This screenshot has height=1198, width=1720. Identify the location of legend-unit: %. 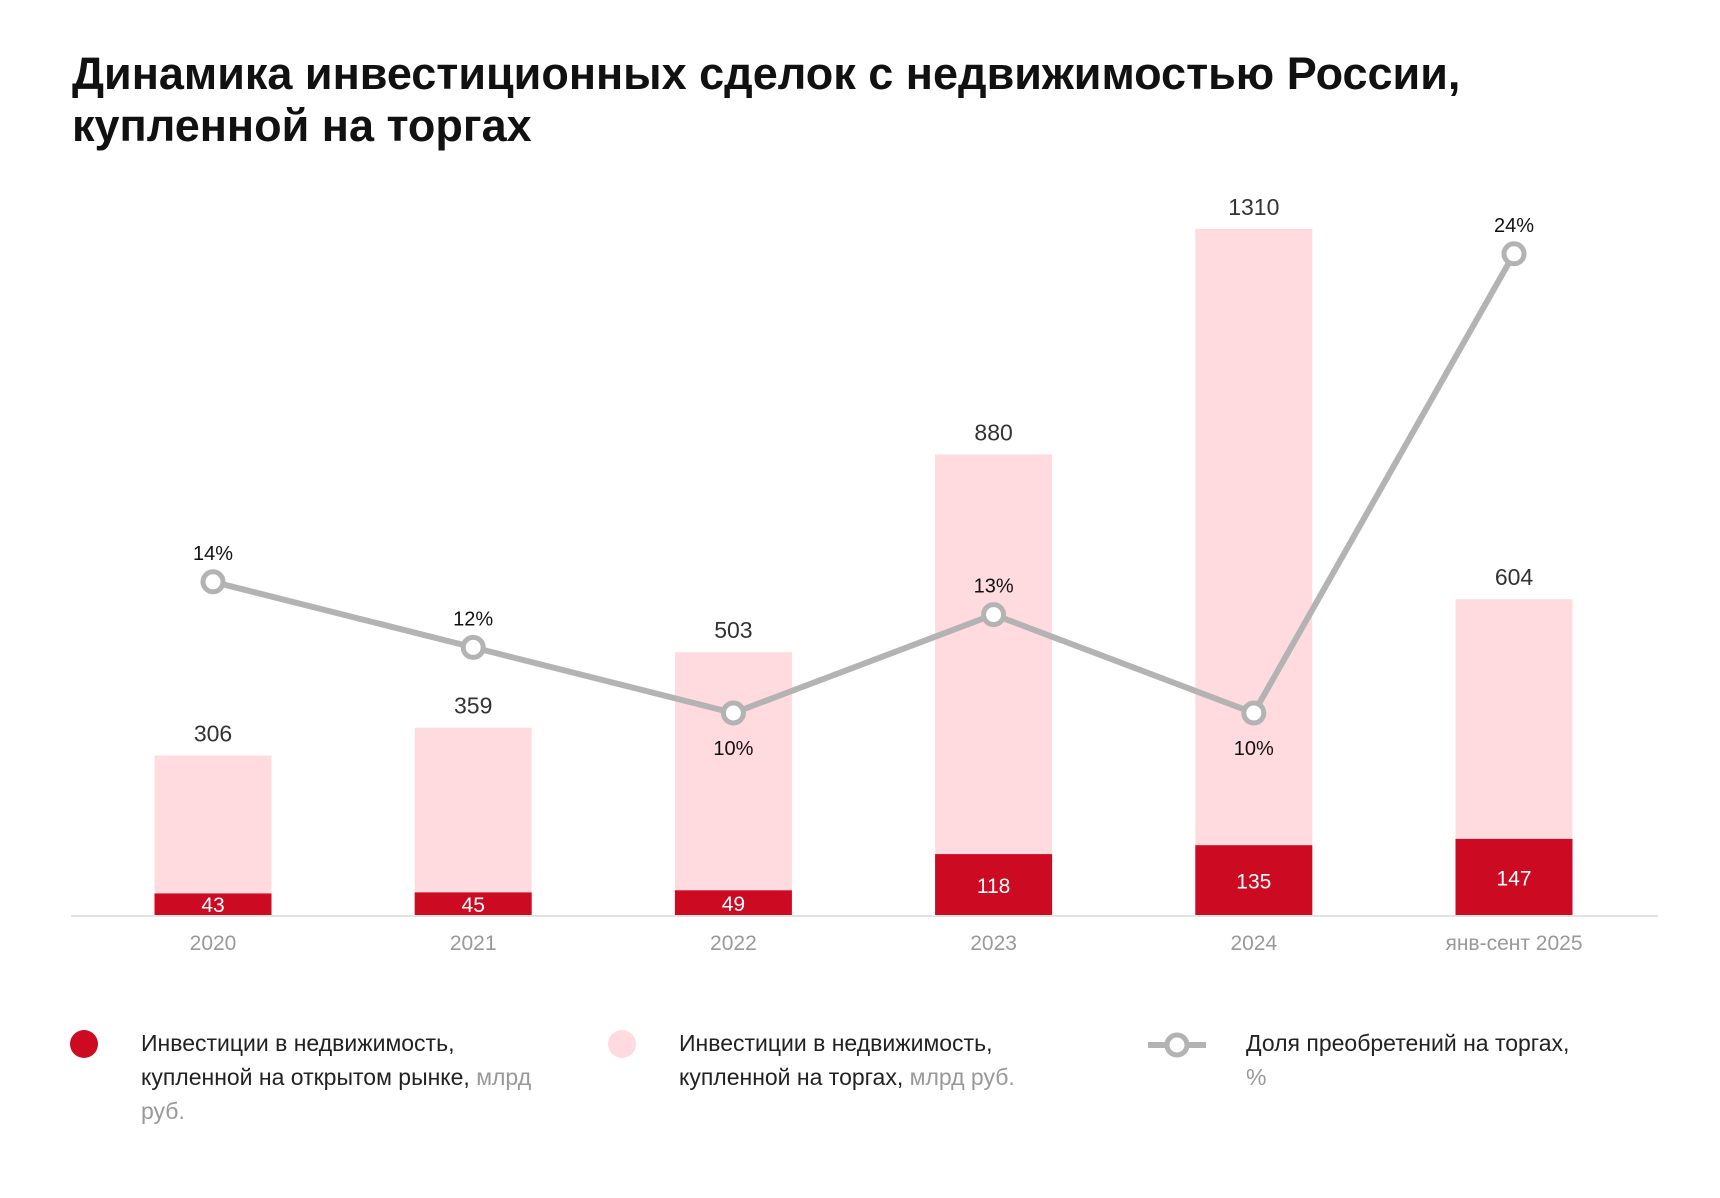
(1256, 1077).